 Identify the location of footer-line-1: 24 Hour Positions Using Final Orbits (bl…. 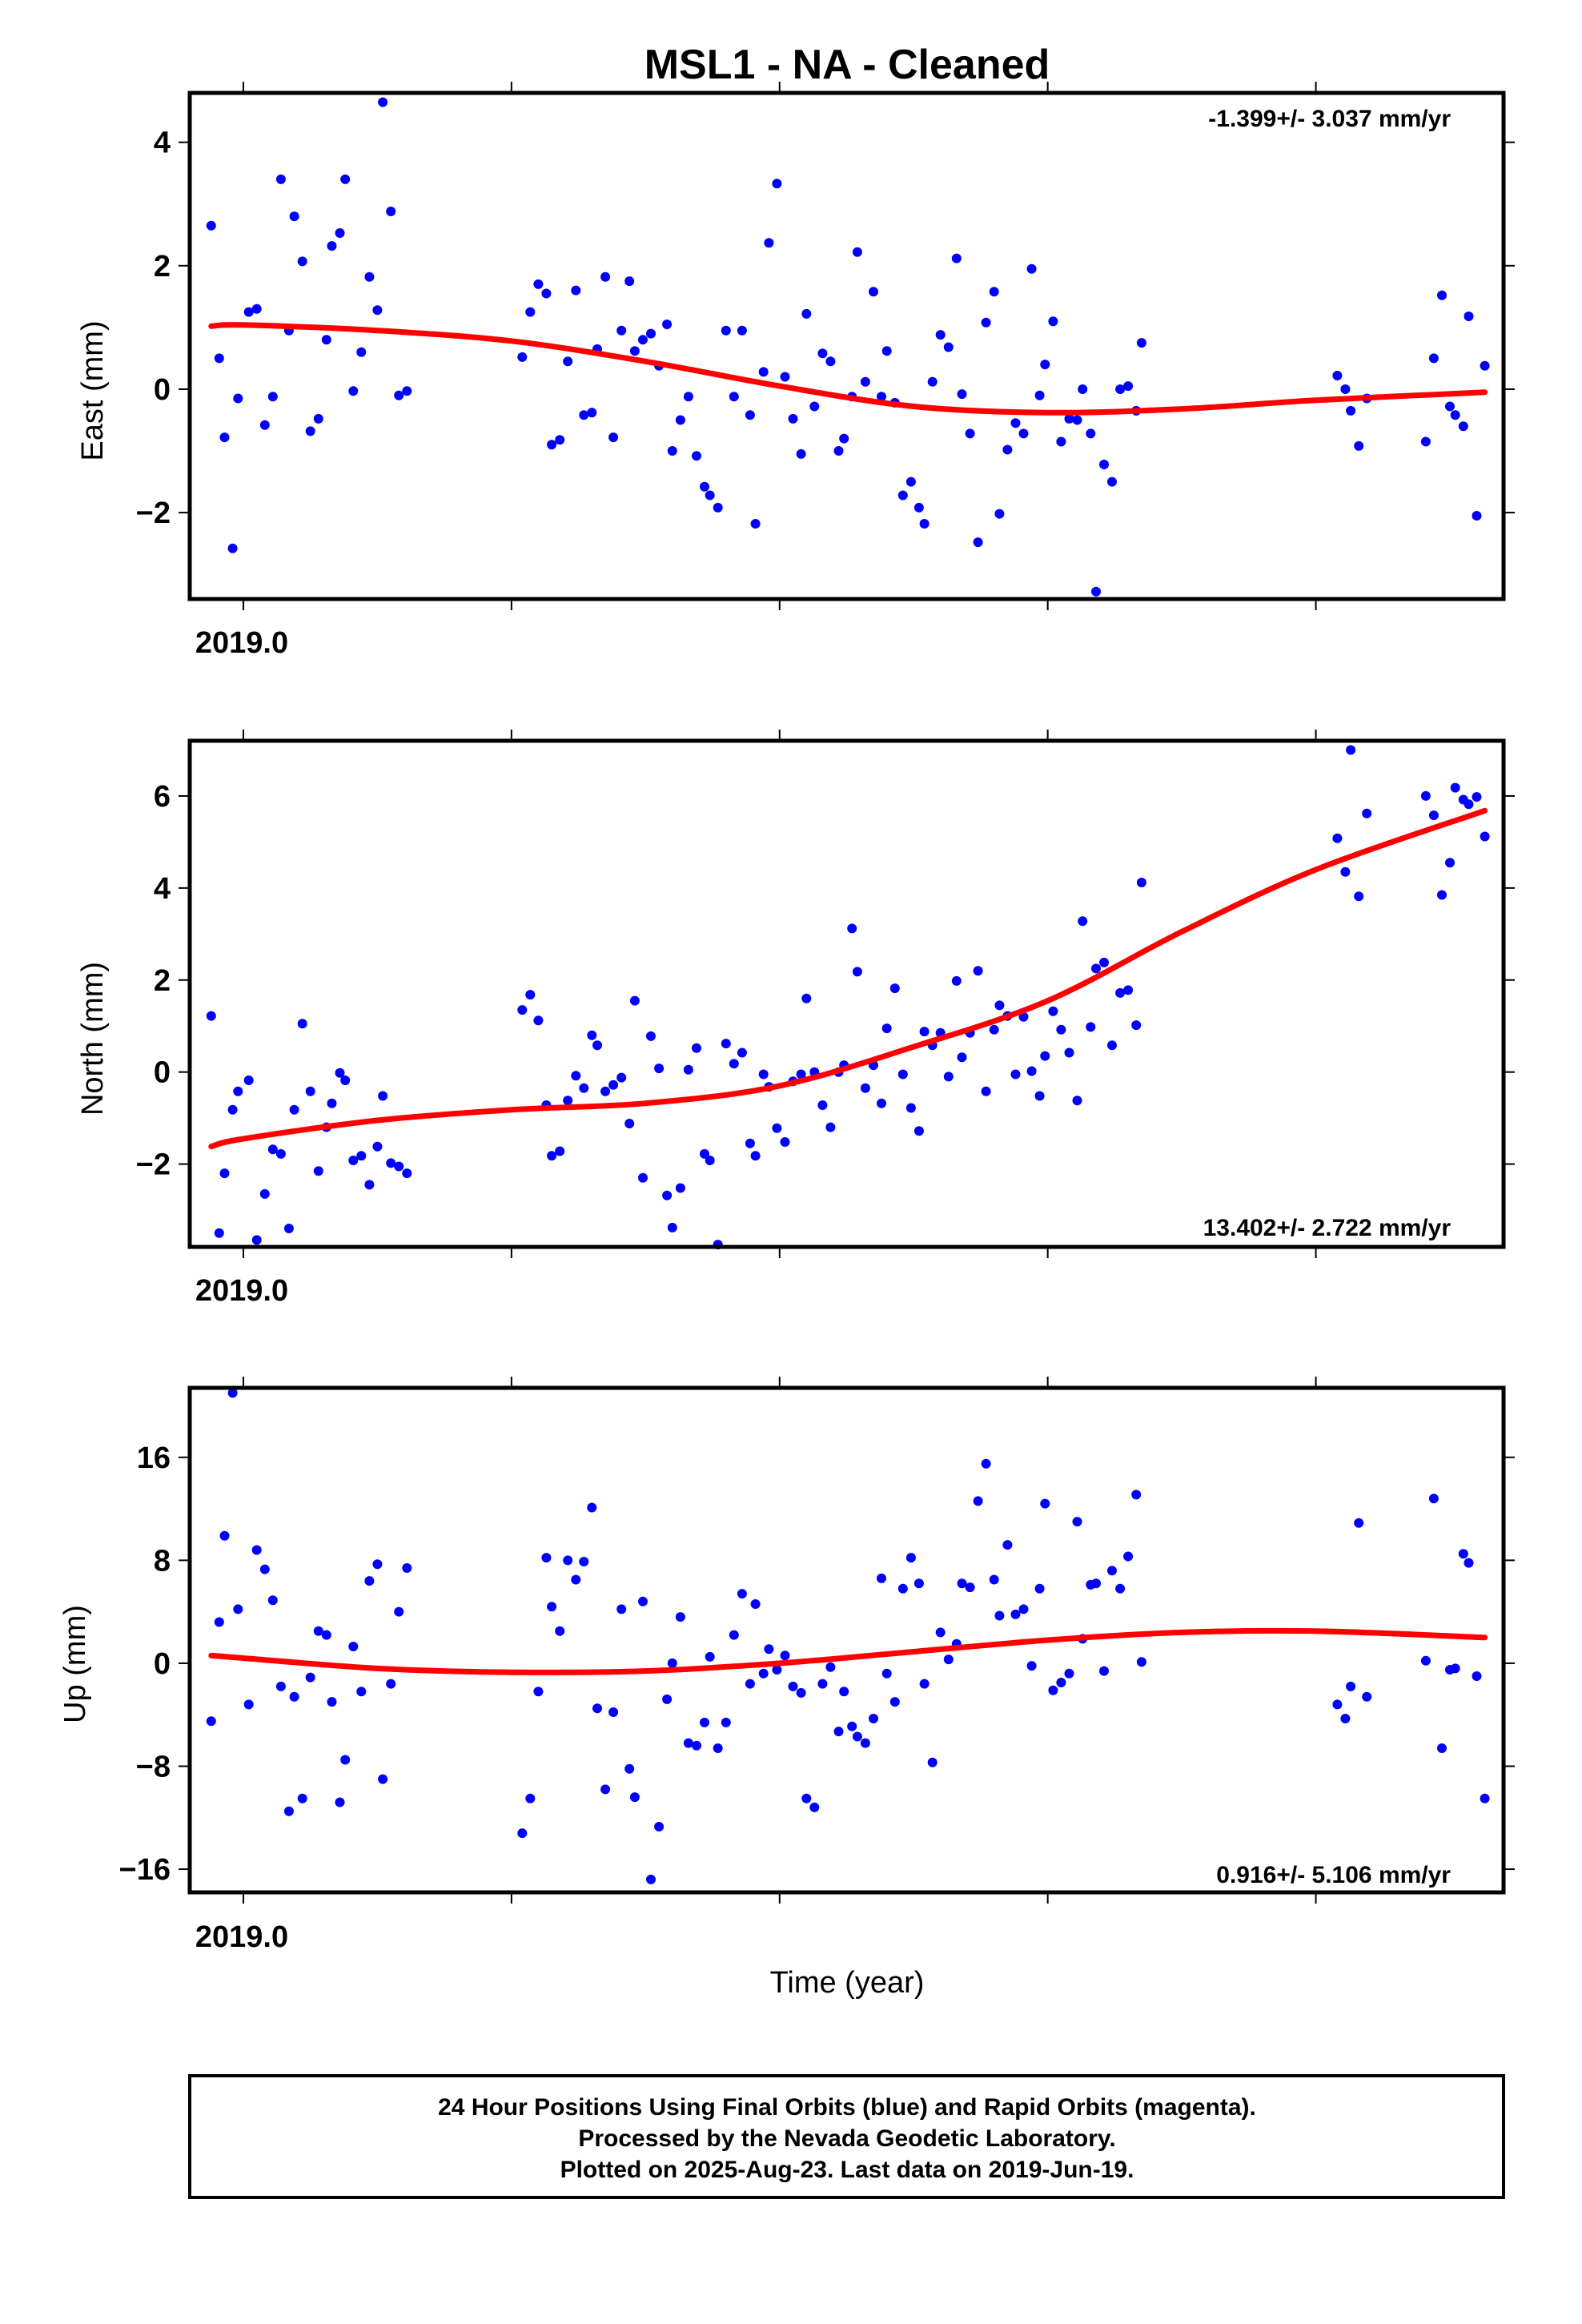
(847, 2107).